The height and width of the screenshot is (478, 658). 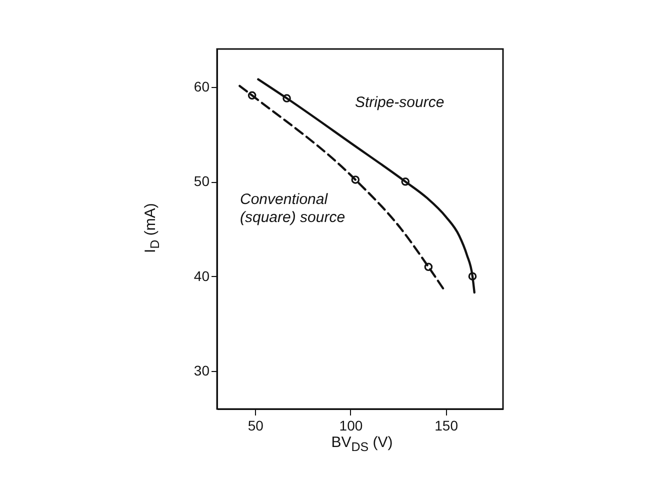 I want to click on series-label: Conventional (square) source, so click(x=293, y=208).